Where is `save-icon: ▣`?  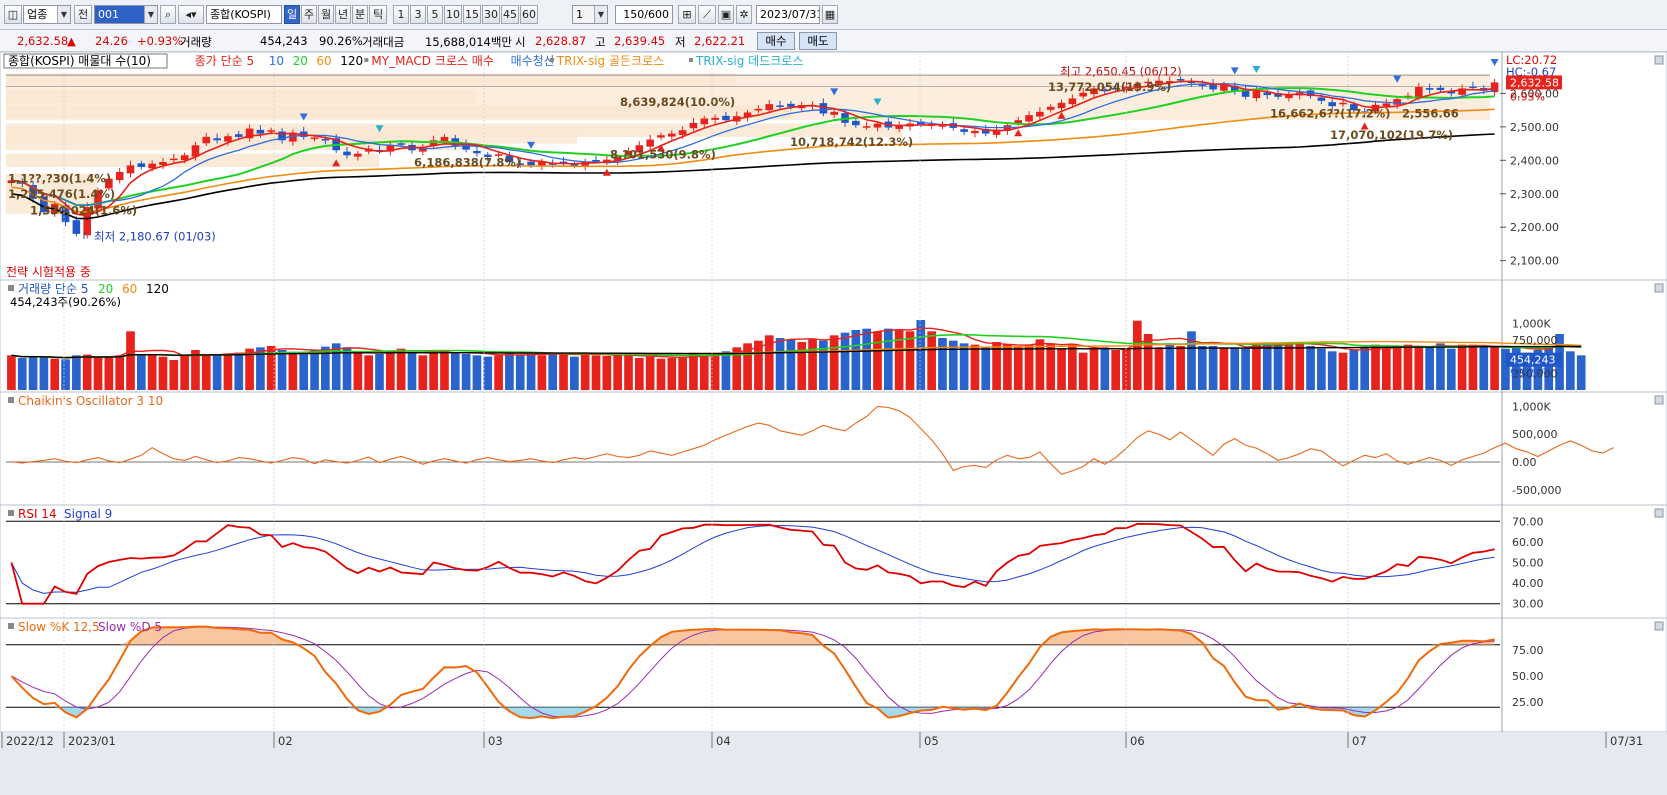 save-icon: ▣ is located at coordinates (726, 14).